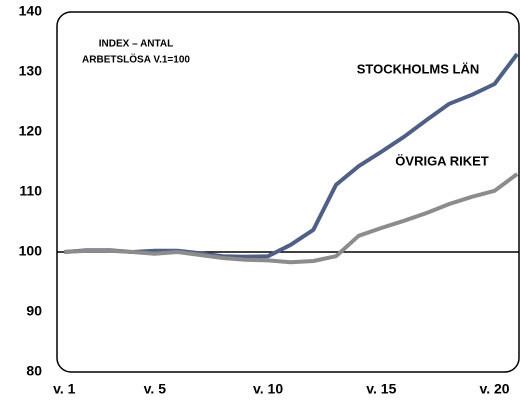  Describe the element at coordinates (64, 389) in the screenshot. I see `x-tick-label: v. 1` at that location.